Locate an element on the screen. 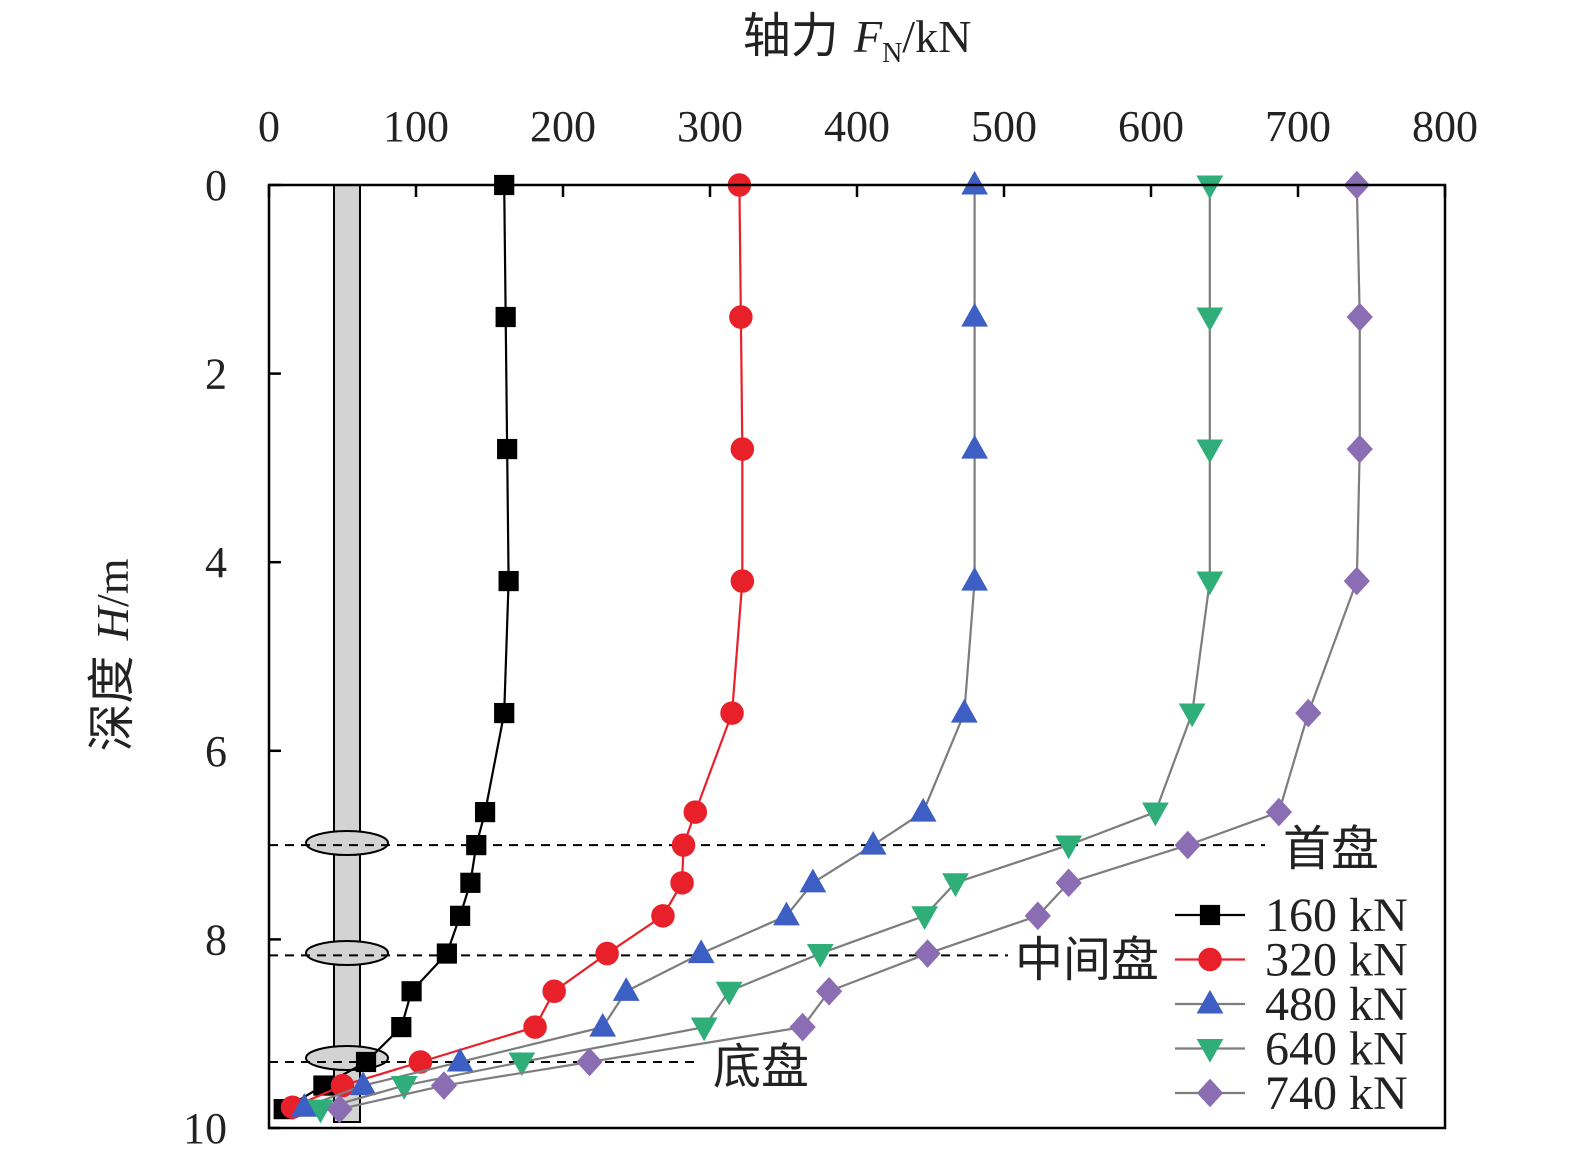  x-axis-title-unit: /kN is located at coordinates (936, 36).